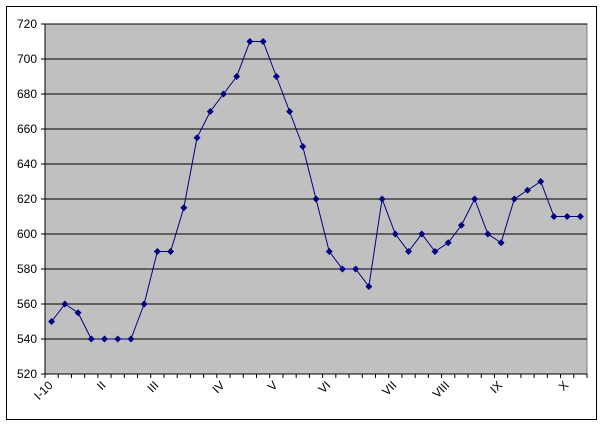 This screenshot has width=603, height=427. What do you see at coordinates (27, 339) in the screenshot?
I see `y-tick-label: 540` at bounding box center [27, 339].